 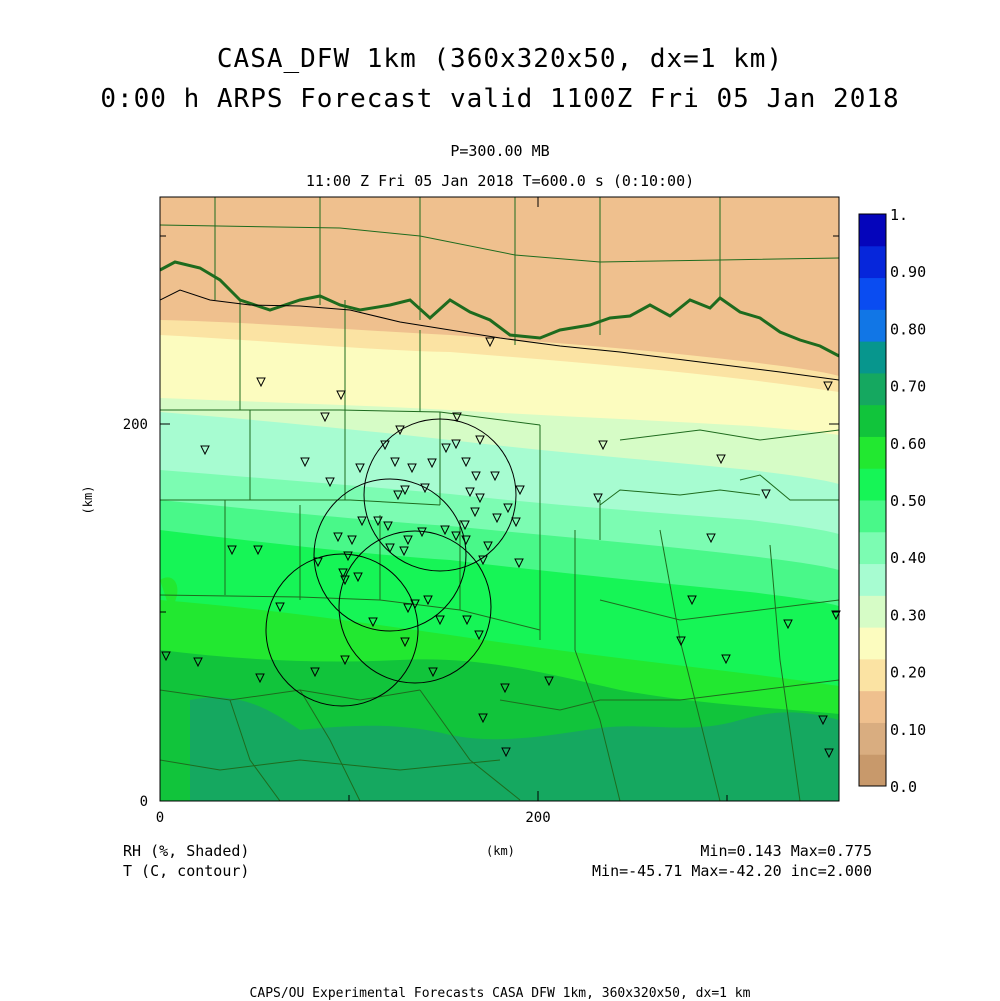 What do you see at coordinates (908, 730) in the screenshot?
I see `colorbar-label: 0.10` at bounding box center [908, 730].